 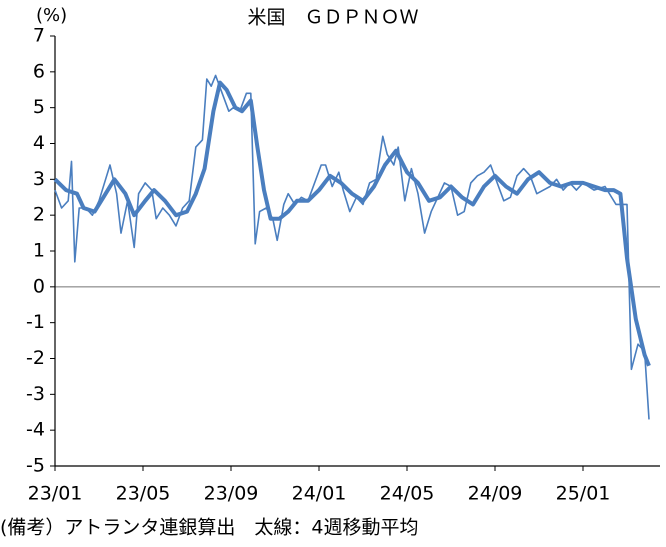 I want to click on y-tick-label: -4, so click(x=35, y=430).